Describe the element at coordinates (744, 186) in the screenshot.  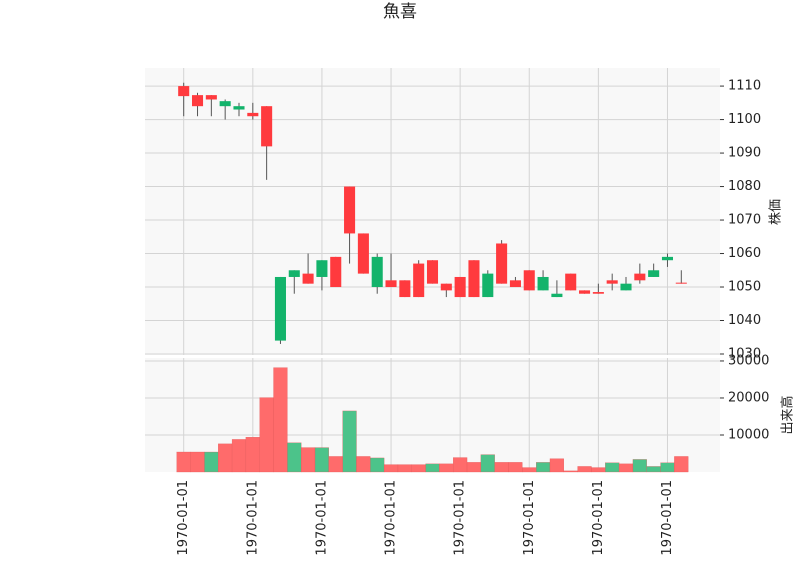
I see `y-tick-label: 1080` at that location.